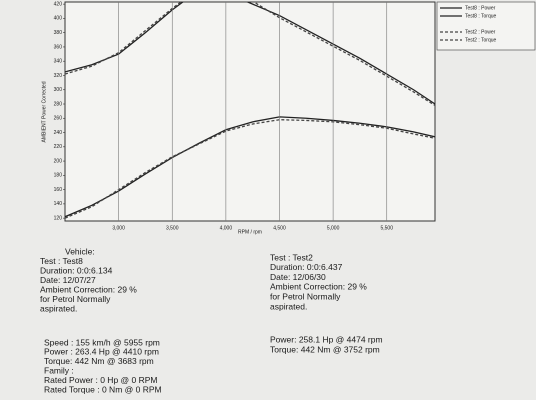  I want to click on x-tick-label: 4,000, so click(226, 228).